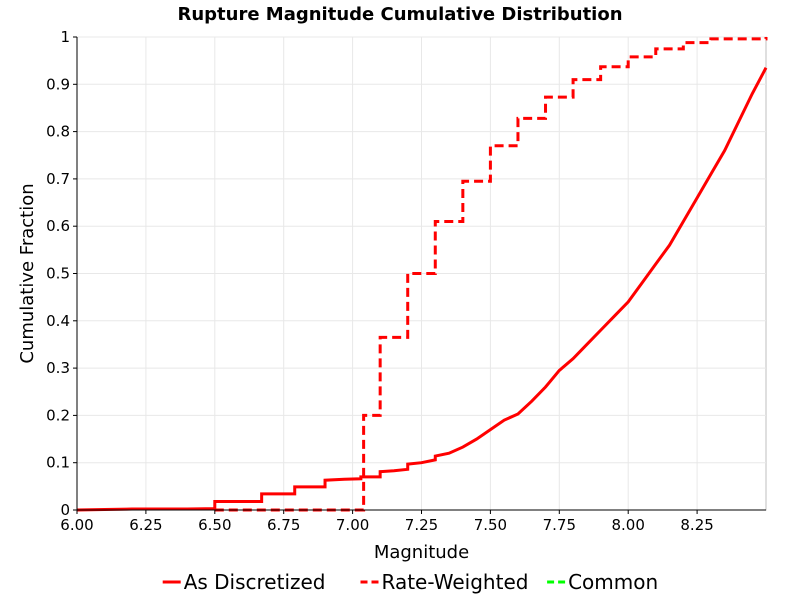 The image size is (800, 604). I want to click on x-tick-label: 7.75, so click(559, 525).